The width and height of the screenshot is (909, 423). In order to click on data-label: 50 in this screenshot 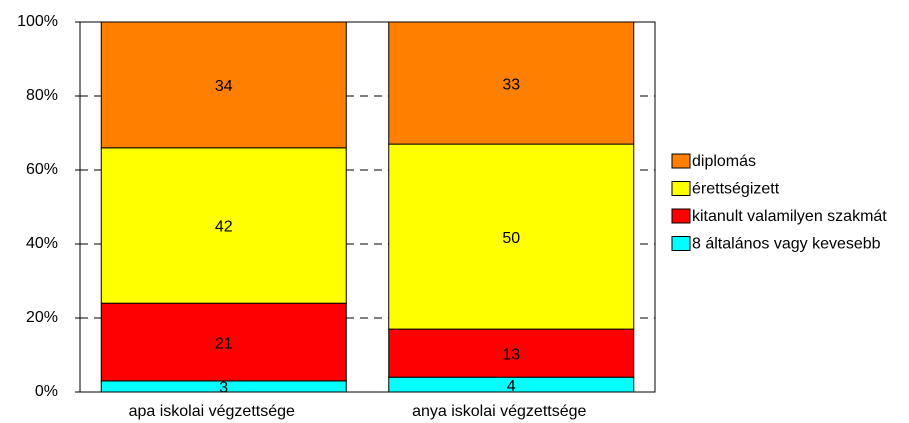, I will do `click(511, 238)`.